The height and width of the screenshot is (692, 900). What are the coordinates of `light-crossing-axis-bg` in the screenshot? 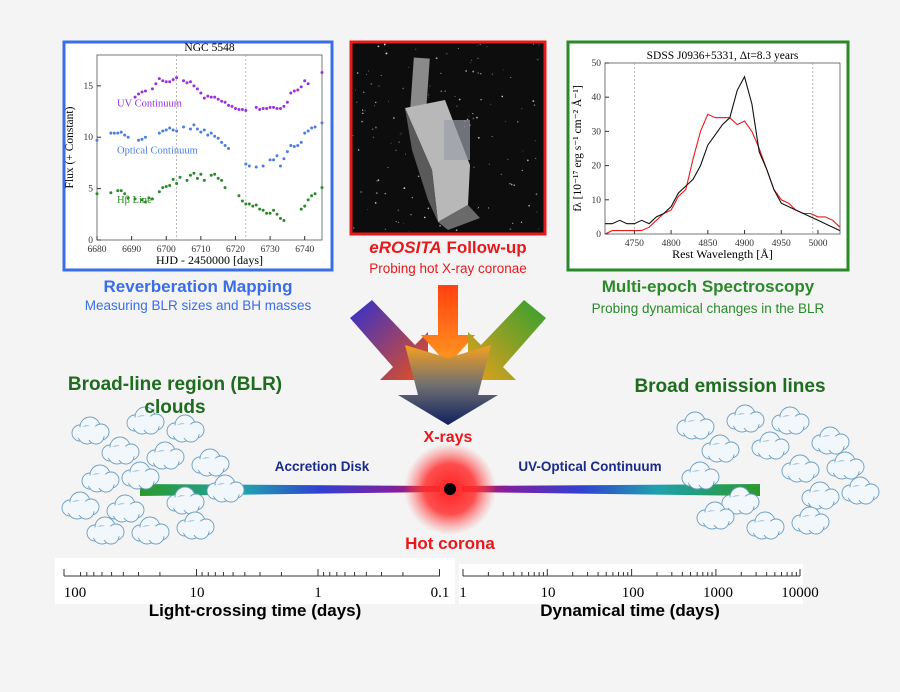 It's located at (255, 581).